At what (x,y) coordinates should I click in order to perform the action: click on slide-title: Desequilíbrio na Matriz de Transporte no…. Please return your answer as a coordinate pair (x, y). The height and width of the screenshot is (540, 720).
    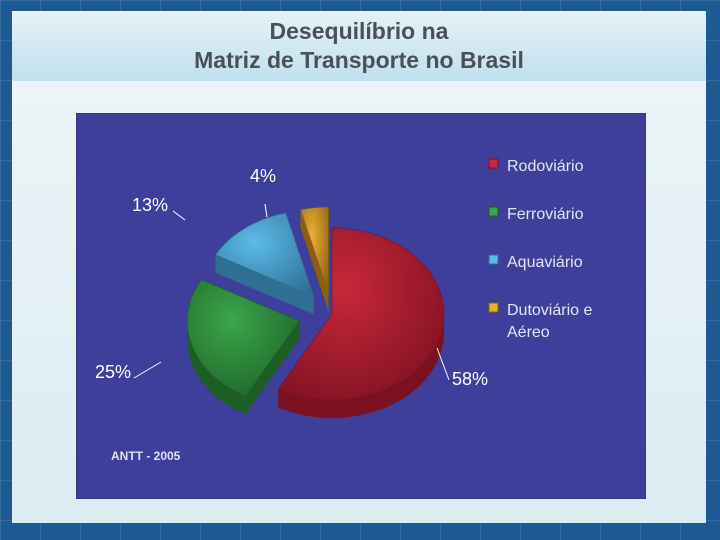
    Looking at the image, I should click on (359, 46).